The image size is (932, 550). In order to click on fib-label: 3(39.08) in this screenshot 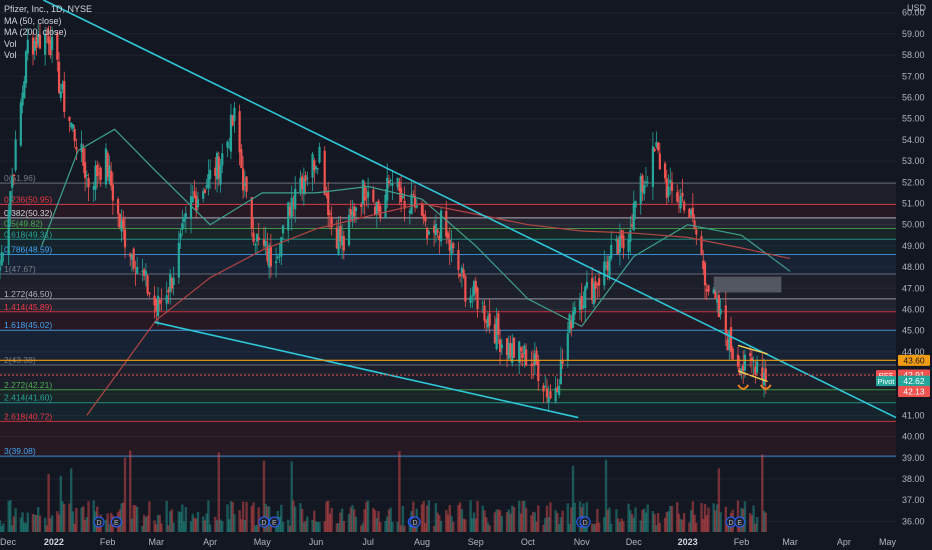, I will do `click(20, 451)`.